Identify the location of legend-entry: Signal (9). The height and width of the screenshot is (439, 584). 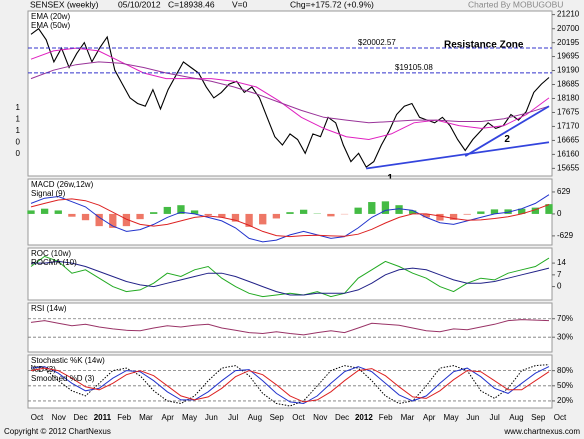
(48, 193).